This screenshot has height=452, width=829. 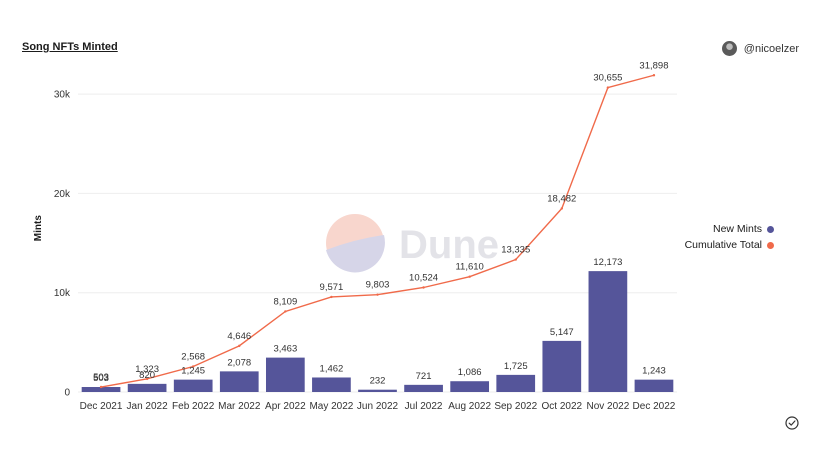 I want to click on x-tick-label: Oct 2022, so click(x=562, y=406).